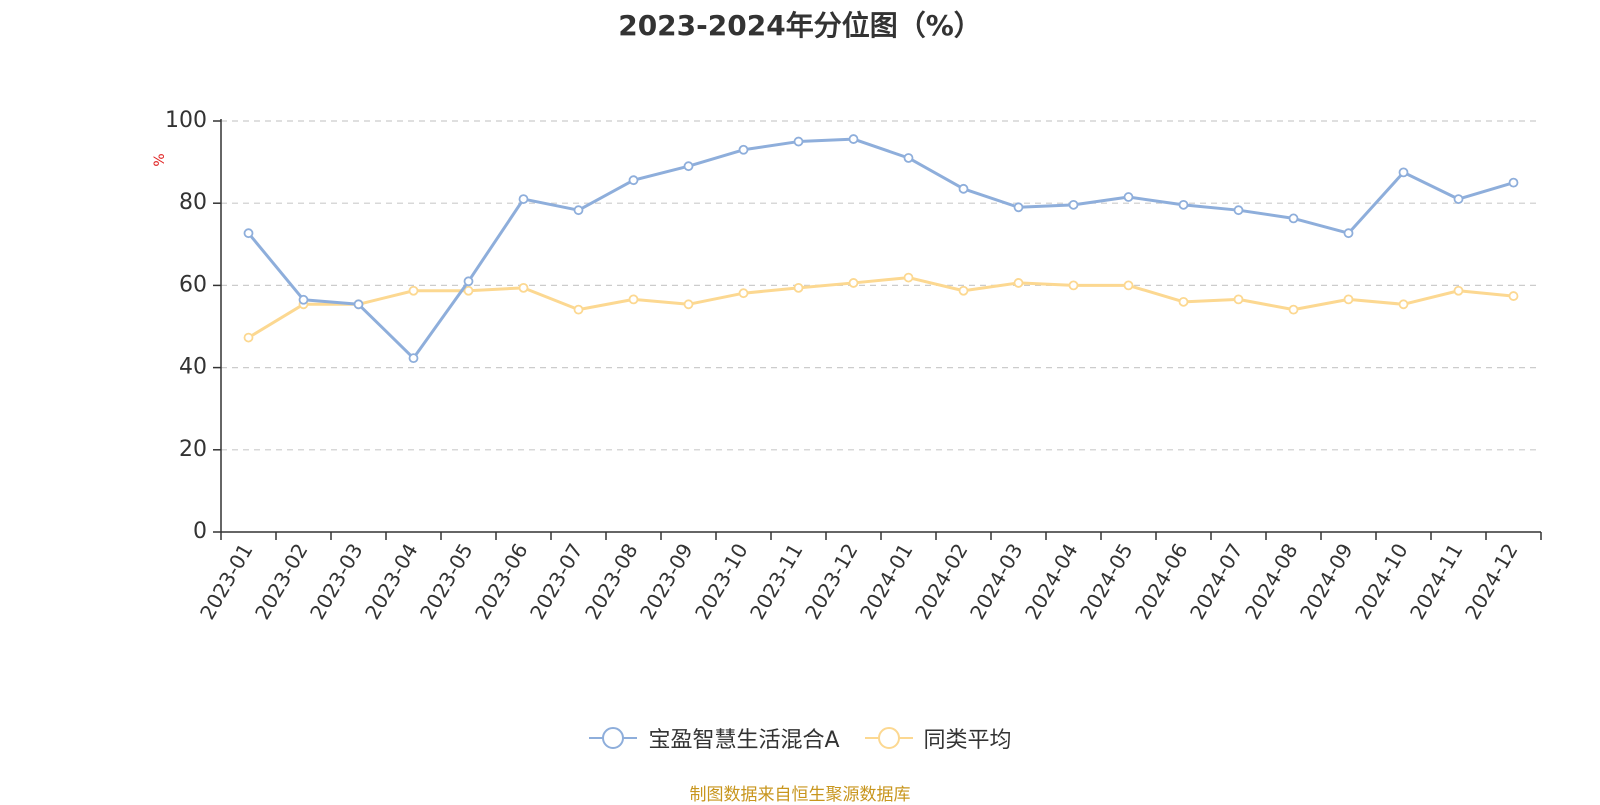 Image resolution: width=1600 pixels, height=805 pixels. Describe the element at coordinates (1436, 581) in the screenshot. I see `x-tick-label: 2024-11` at that location.